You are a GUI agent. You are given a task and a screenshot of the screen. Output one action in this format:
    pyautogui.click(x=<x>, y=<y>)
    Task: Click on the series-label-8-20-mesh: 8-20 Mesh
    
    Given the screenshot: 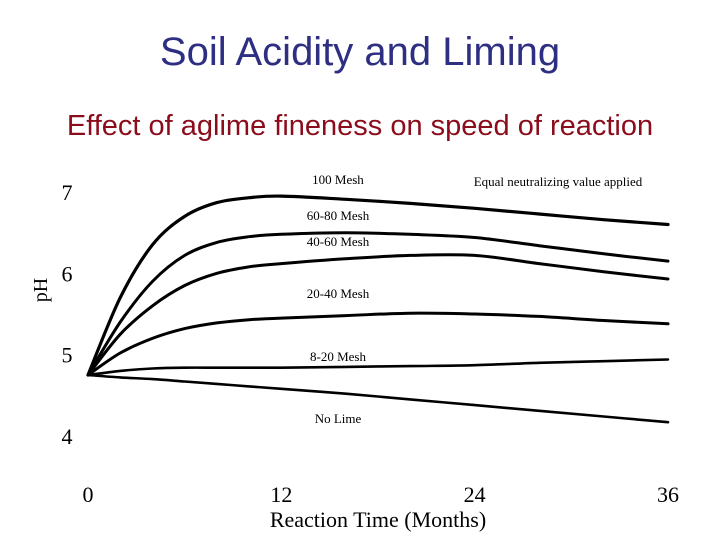 What is the action you would take?
    pyautogui.click(x=338, y=356)
    